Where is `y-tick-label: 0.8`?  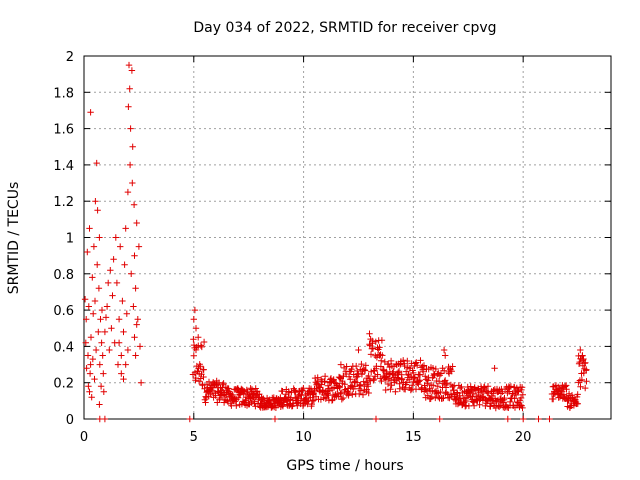
y-tick-label: 0.8 is located at coordinates (63, 275).